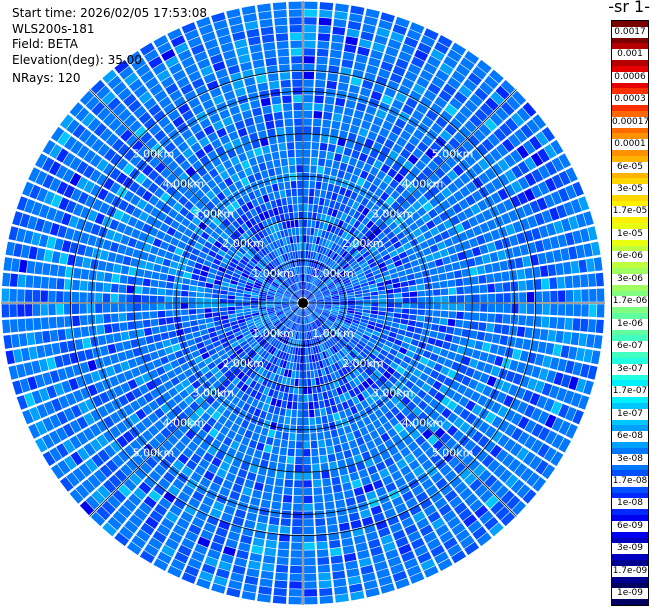  What do you see at coordinates (109, 13) in the screenshot?
I see `start-time-text: Start time: 2026/02/05 17:53:08` at bounding box center [109, 13].